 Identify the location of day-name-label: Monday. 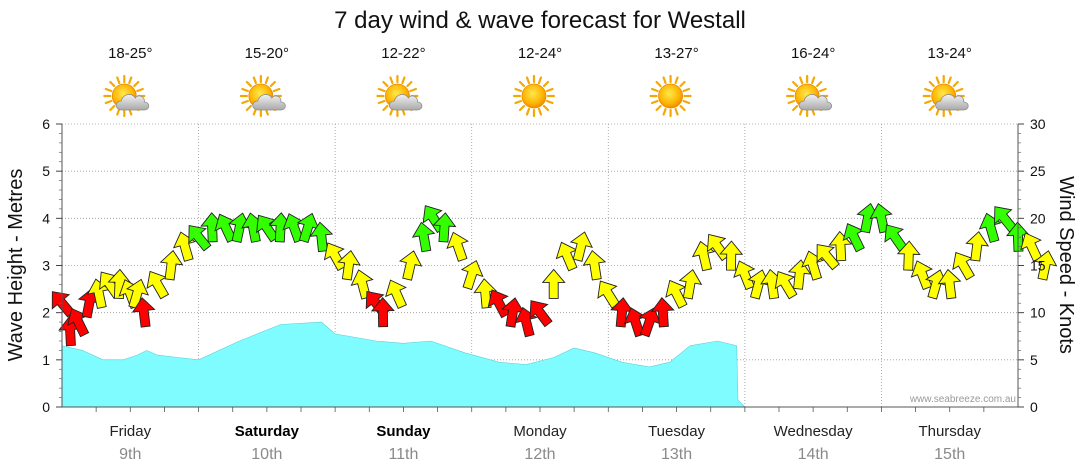
(540, 431).